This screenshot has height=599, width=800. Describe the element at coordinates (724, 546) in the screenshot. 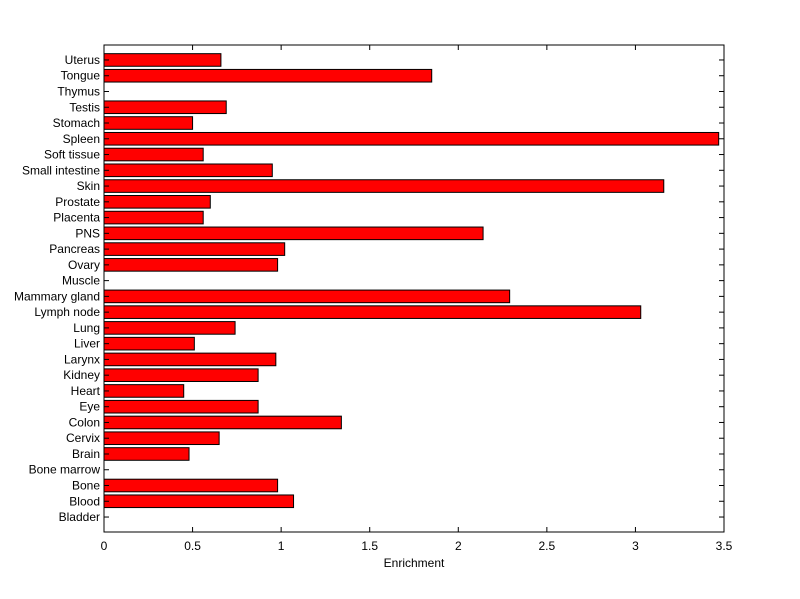

I see `x-tick-label: 3.5` at that location.